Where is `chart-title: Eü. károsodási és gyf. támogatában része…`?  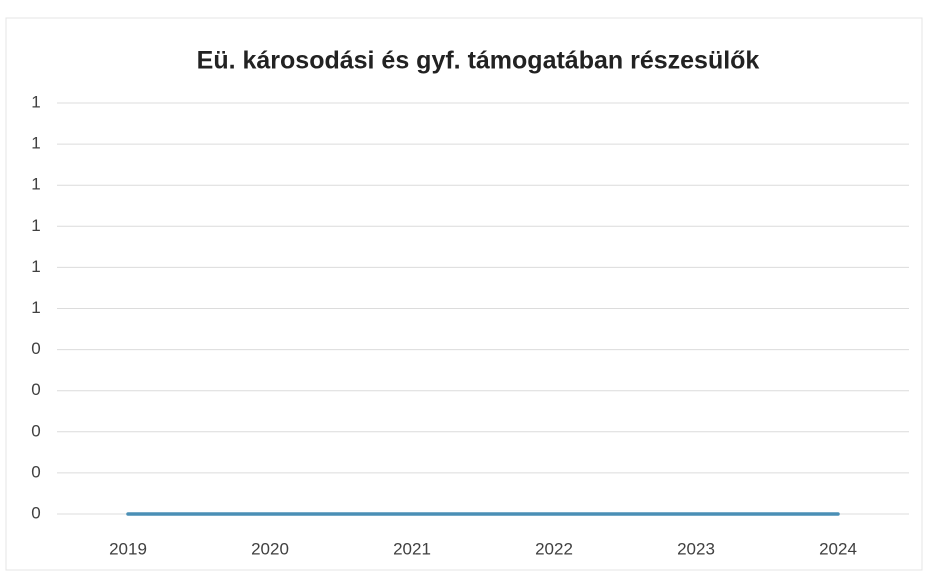
chart-title: Eü. károsodási és gyf. támogatában része… is located at coordinates (478, 61).